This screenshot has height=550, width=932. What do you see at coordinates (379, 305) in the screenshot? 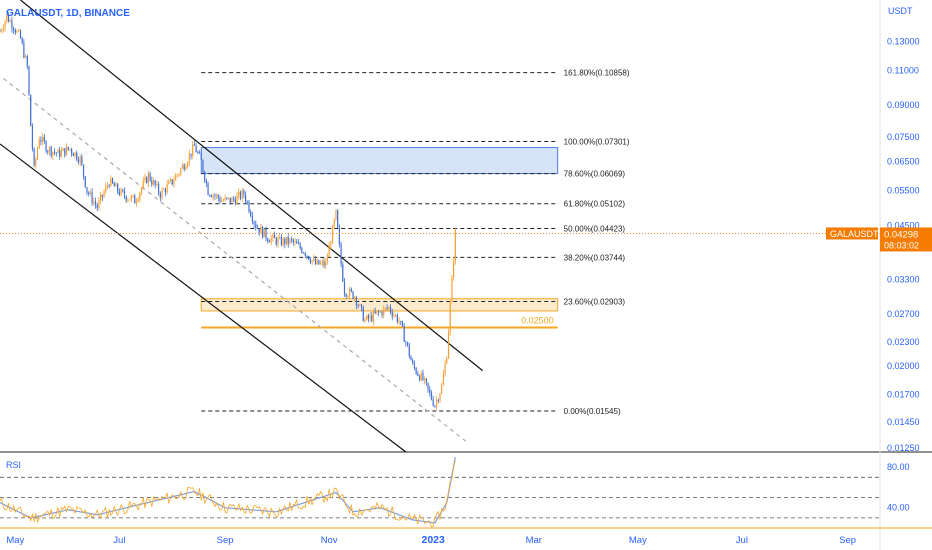
I see `support-zone` at bounding box center [379, 305].